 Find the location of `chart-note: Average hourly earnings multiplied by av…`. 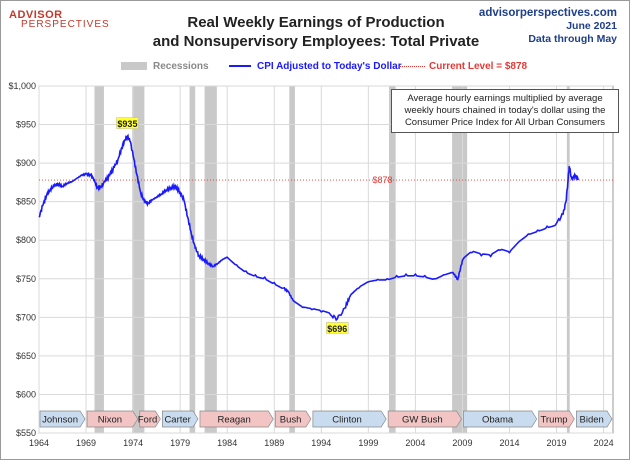

chart-note: Average hourly earnings multiplied by av… is located at coordinates (505, 111).